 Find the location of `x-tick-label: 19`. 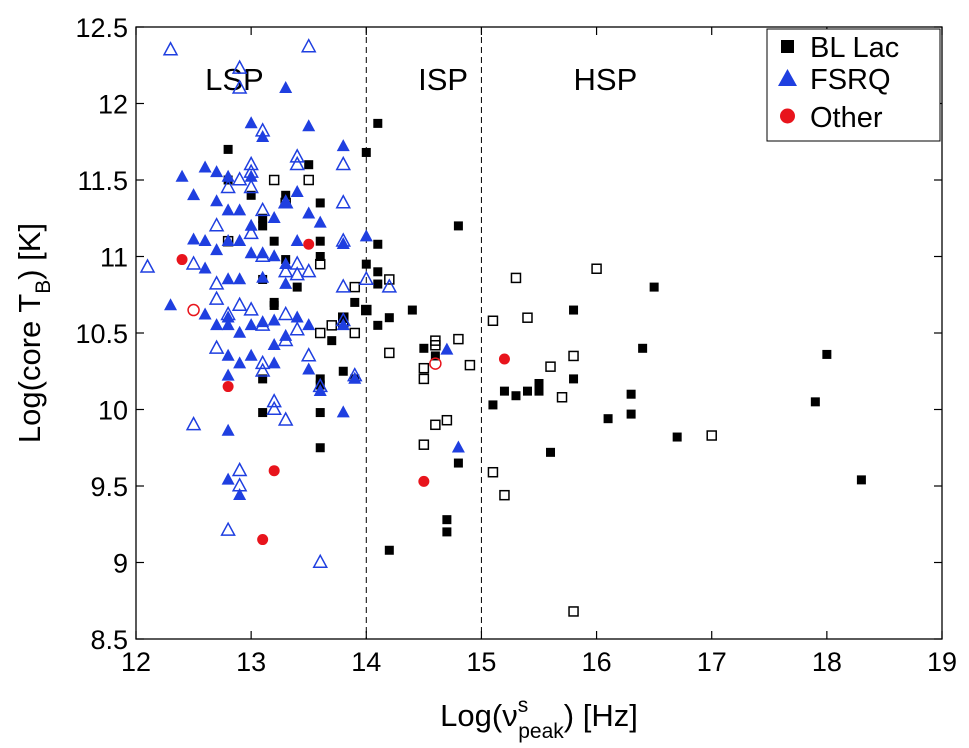

x-tick-label: 19 is located at coordinates (942, 662).